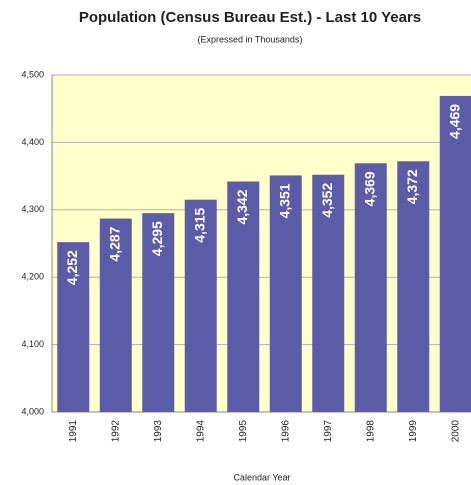 The width and height of the screenshot is (471, 485). I want to click on y-tick-label: 4,500, so click(32, 74).